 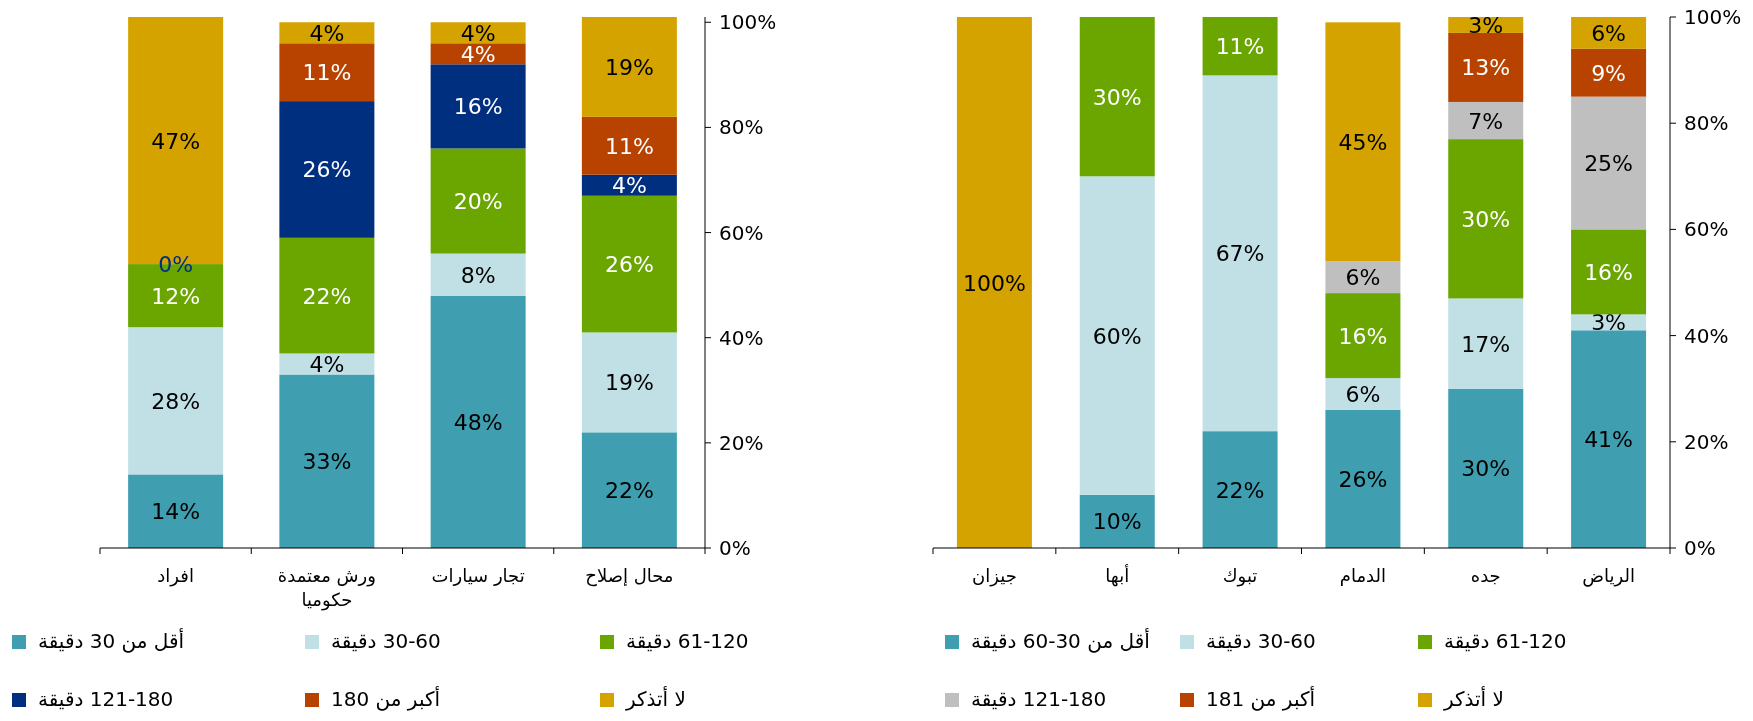 I want to click on x-tick-label: أبها, so click(x=1117, y=575).